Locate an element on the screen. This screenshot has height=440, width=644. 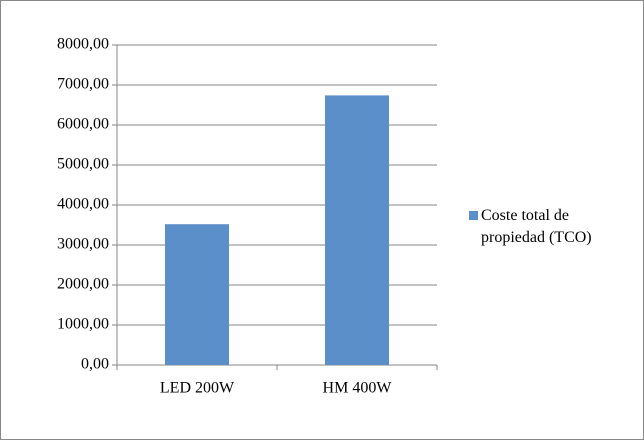
y-tick-label: 1000,00 is located at coordinates (83, 324).